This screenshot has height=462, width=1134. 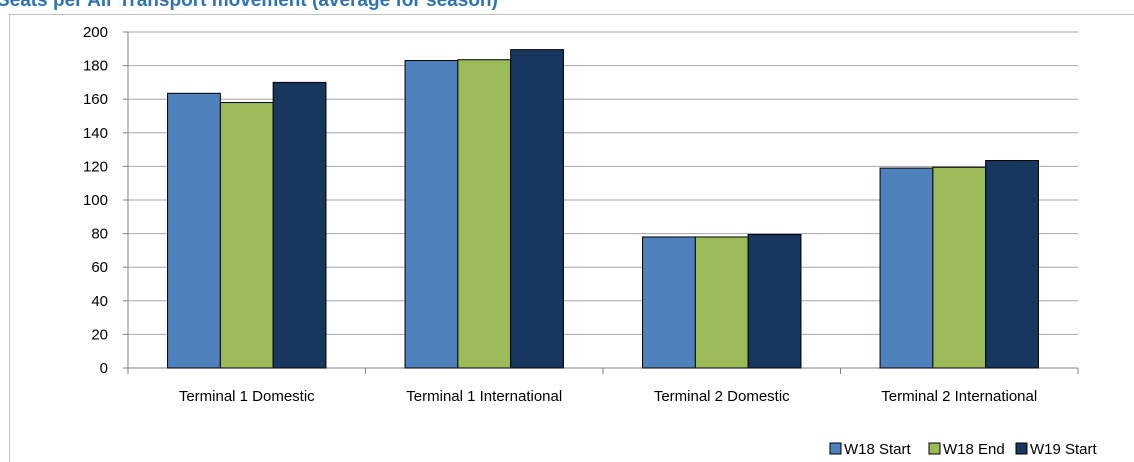 What do you see at coordinates (247, 396) in the screenshot?
I see `x-tick-label: Terminal 1 Domestic` at bounding box center [247, 396].